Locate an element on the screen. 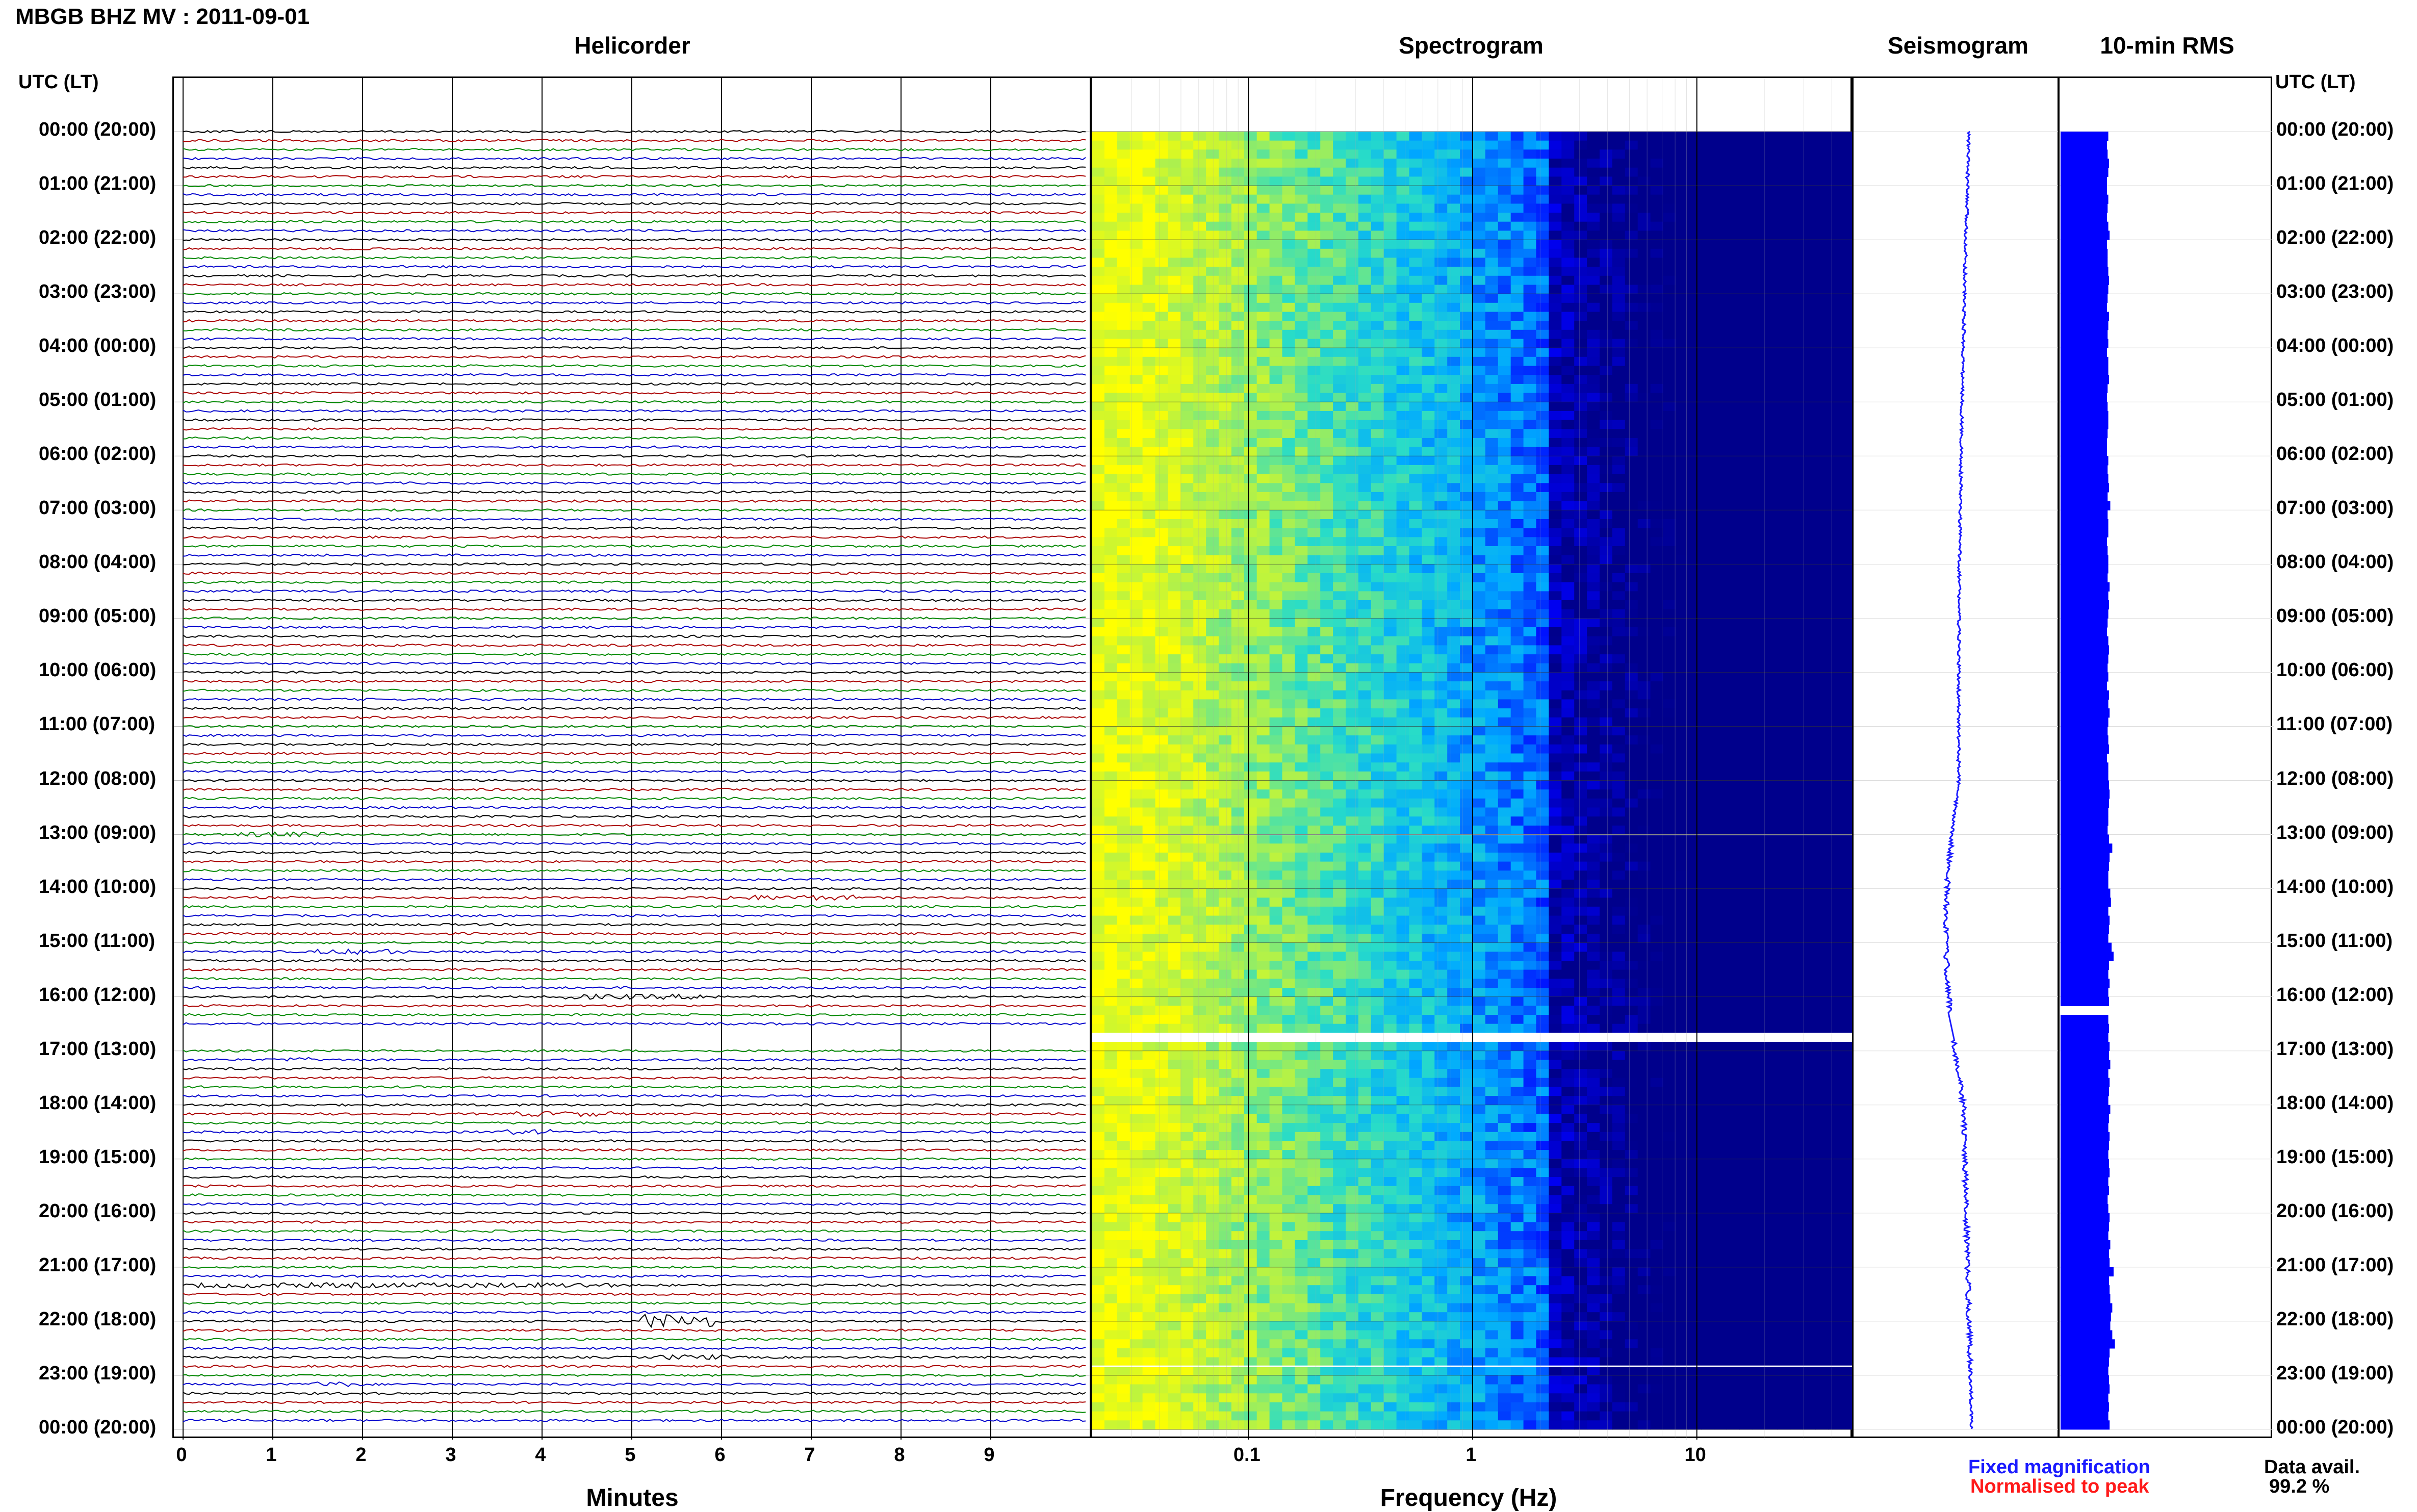 The height and width of the screenshot is (1512, 2417). helicorder-trace is located at coordinates (634, 1330).